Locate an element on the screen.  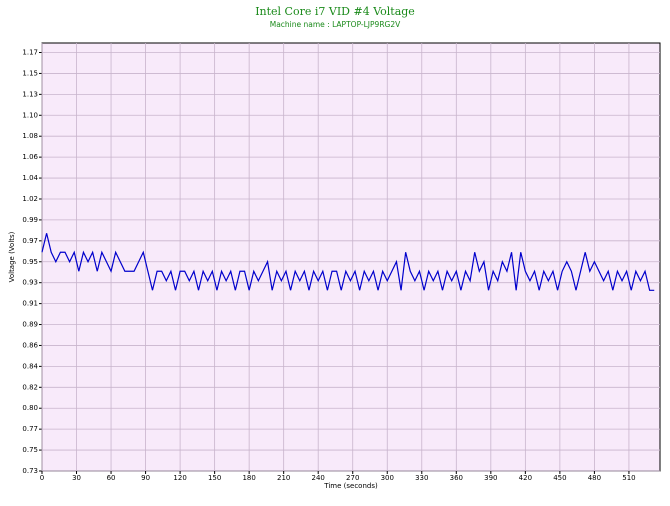
x-tick-label: 360 is located at coordinates (456, 478).